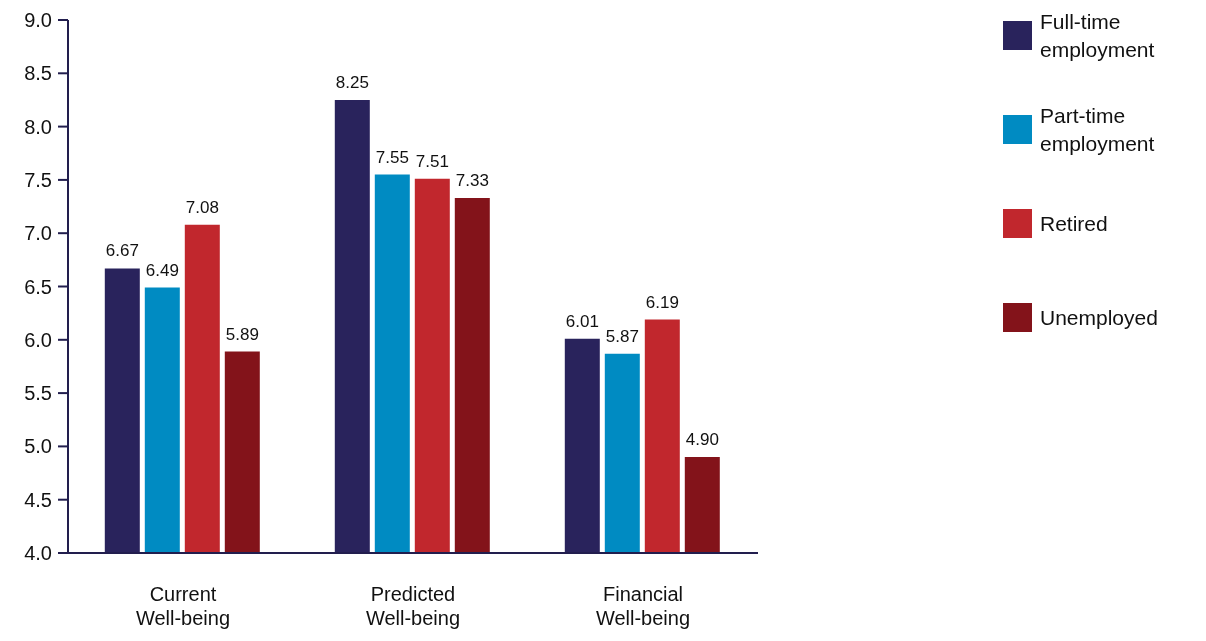 This screenshot has width=1206, height=641. I want to click on data-label: 6.67, so click(122, 251).